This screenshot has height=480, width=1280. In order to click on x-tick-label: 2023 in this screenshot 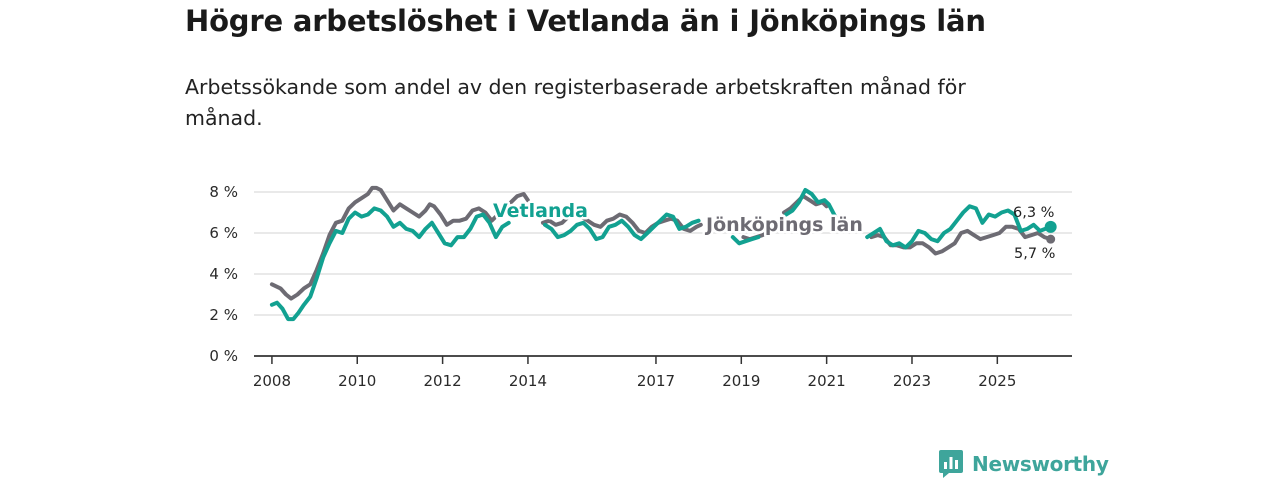, I will do `click(912, 381)`.